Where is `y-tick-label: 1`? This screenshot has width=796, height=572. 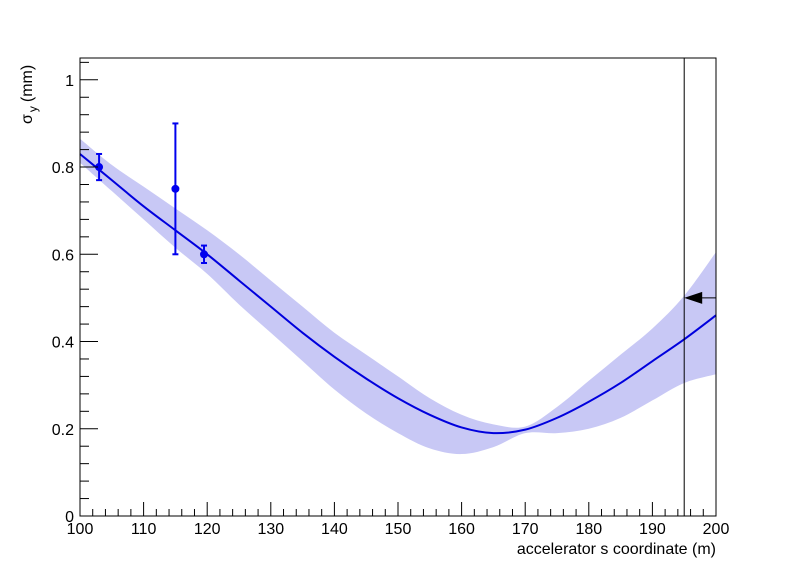 y-tick-label: 1 is located at coordinates (69, 81).